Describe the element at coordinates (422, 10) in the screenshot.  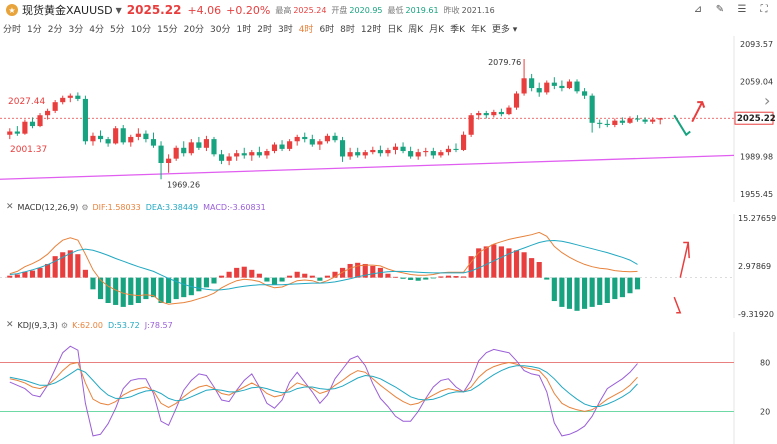
I see `low-value: 2019.61` at that location.